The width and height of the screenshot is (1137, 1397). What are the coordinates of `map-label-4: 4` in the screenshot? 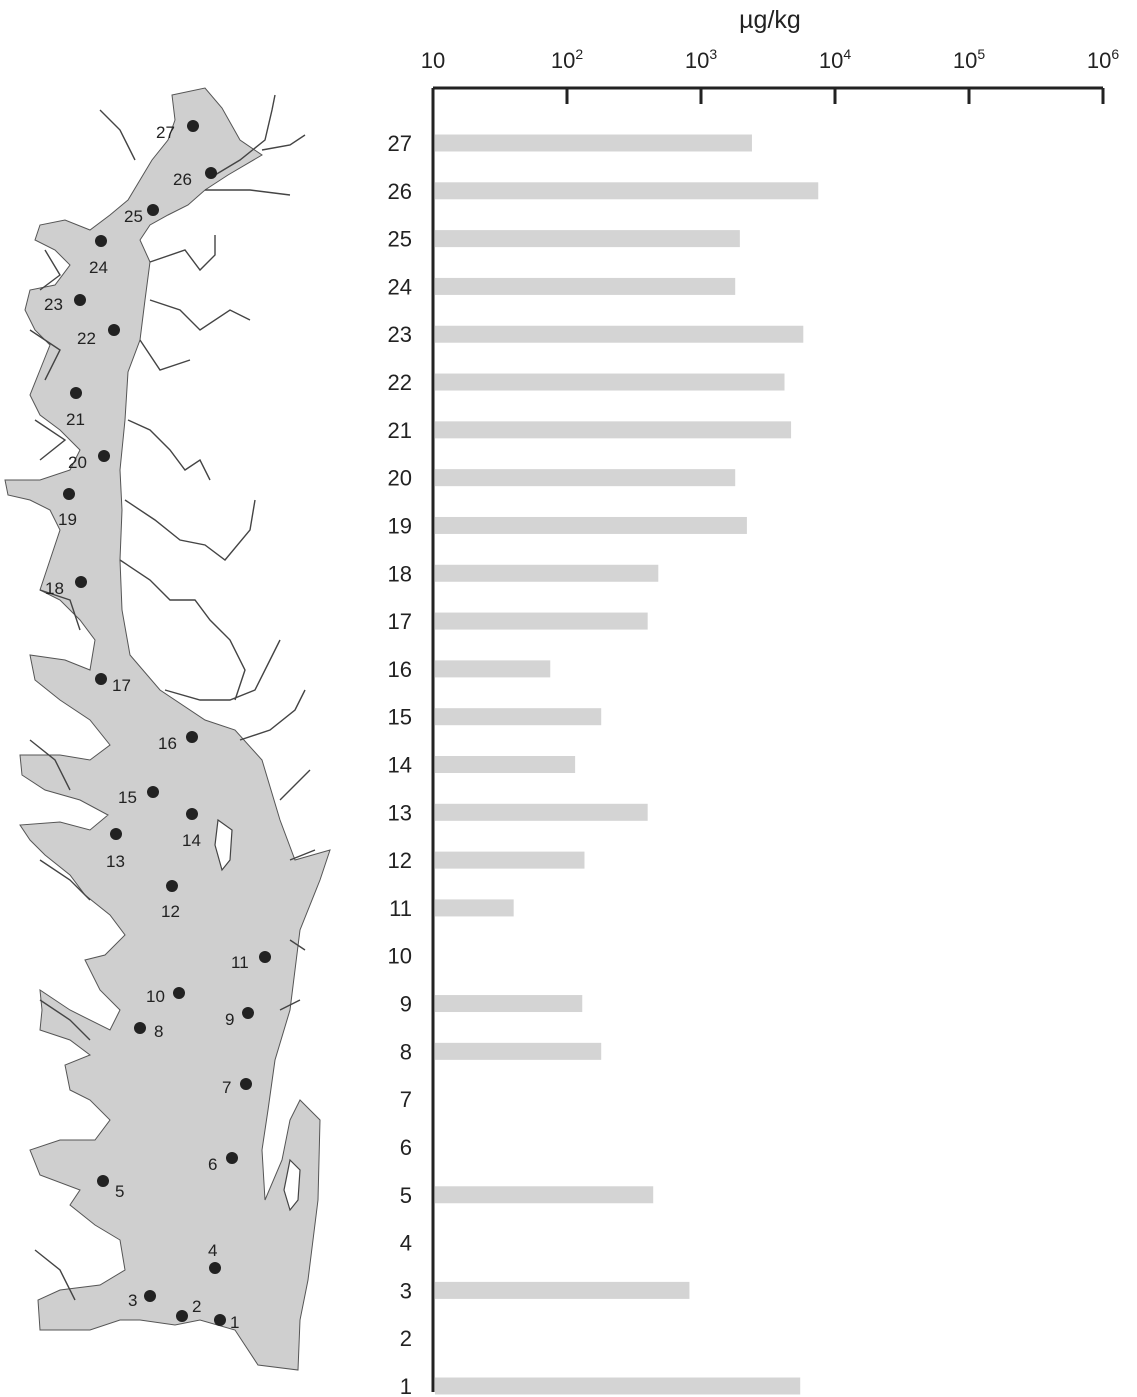 It's located at (212, 1250).